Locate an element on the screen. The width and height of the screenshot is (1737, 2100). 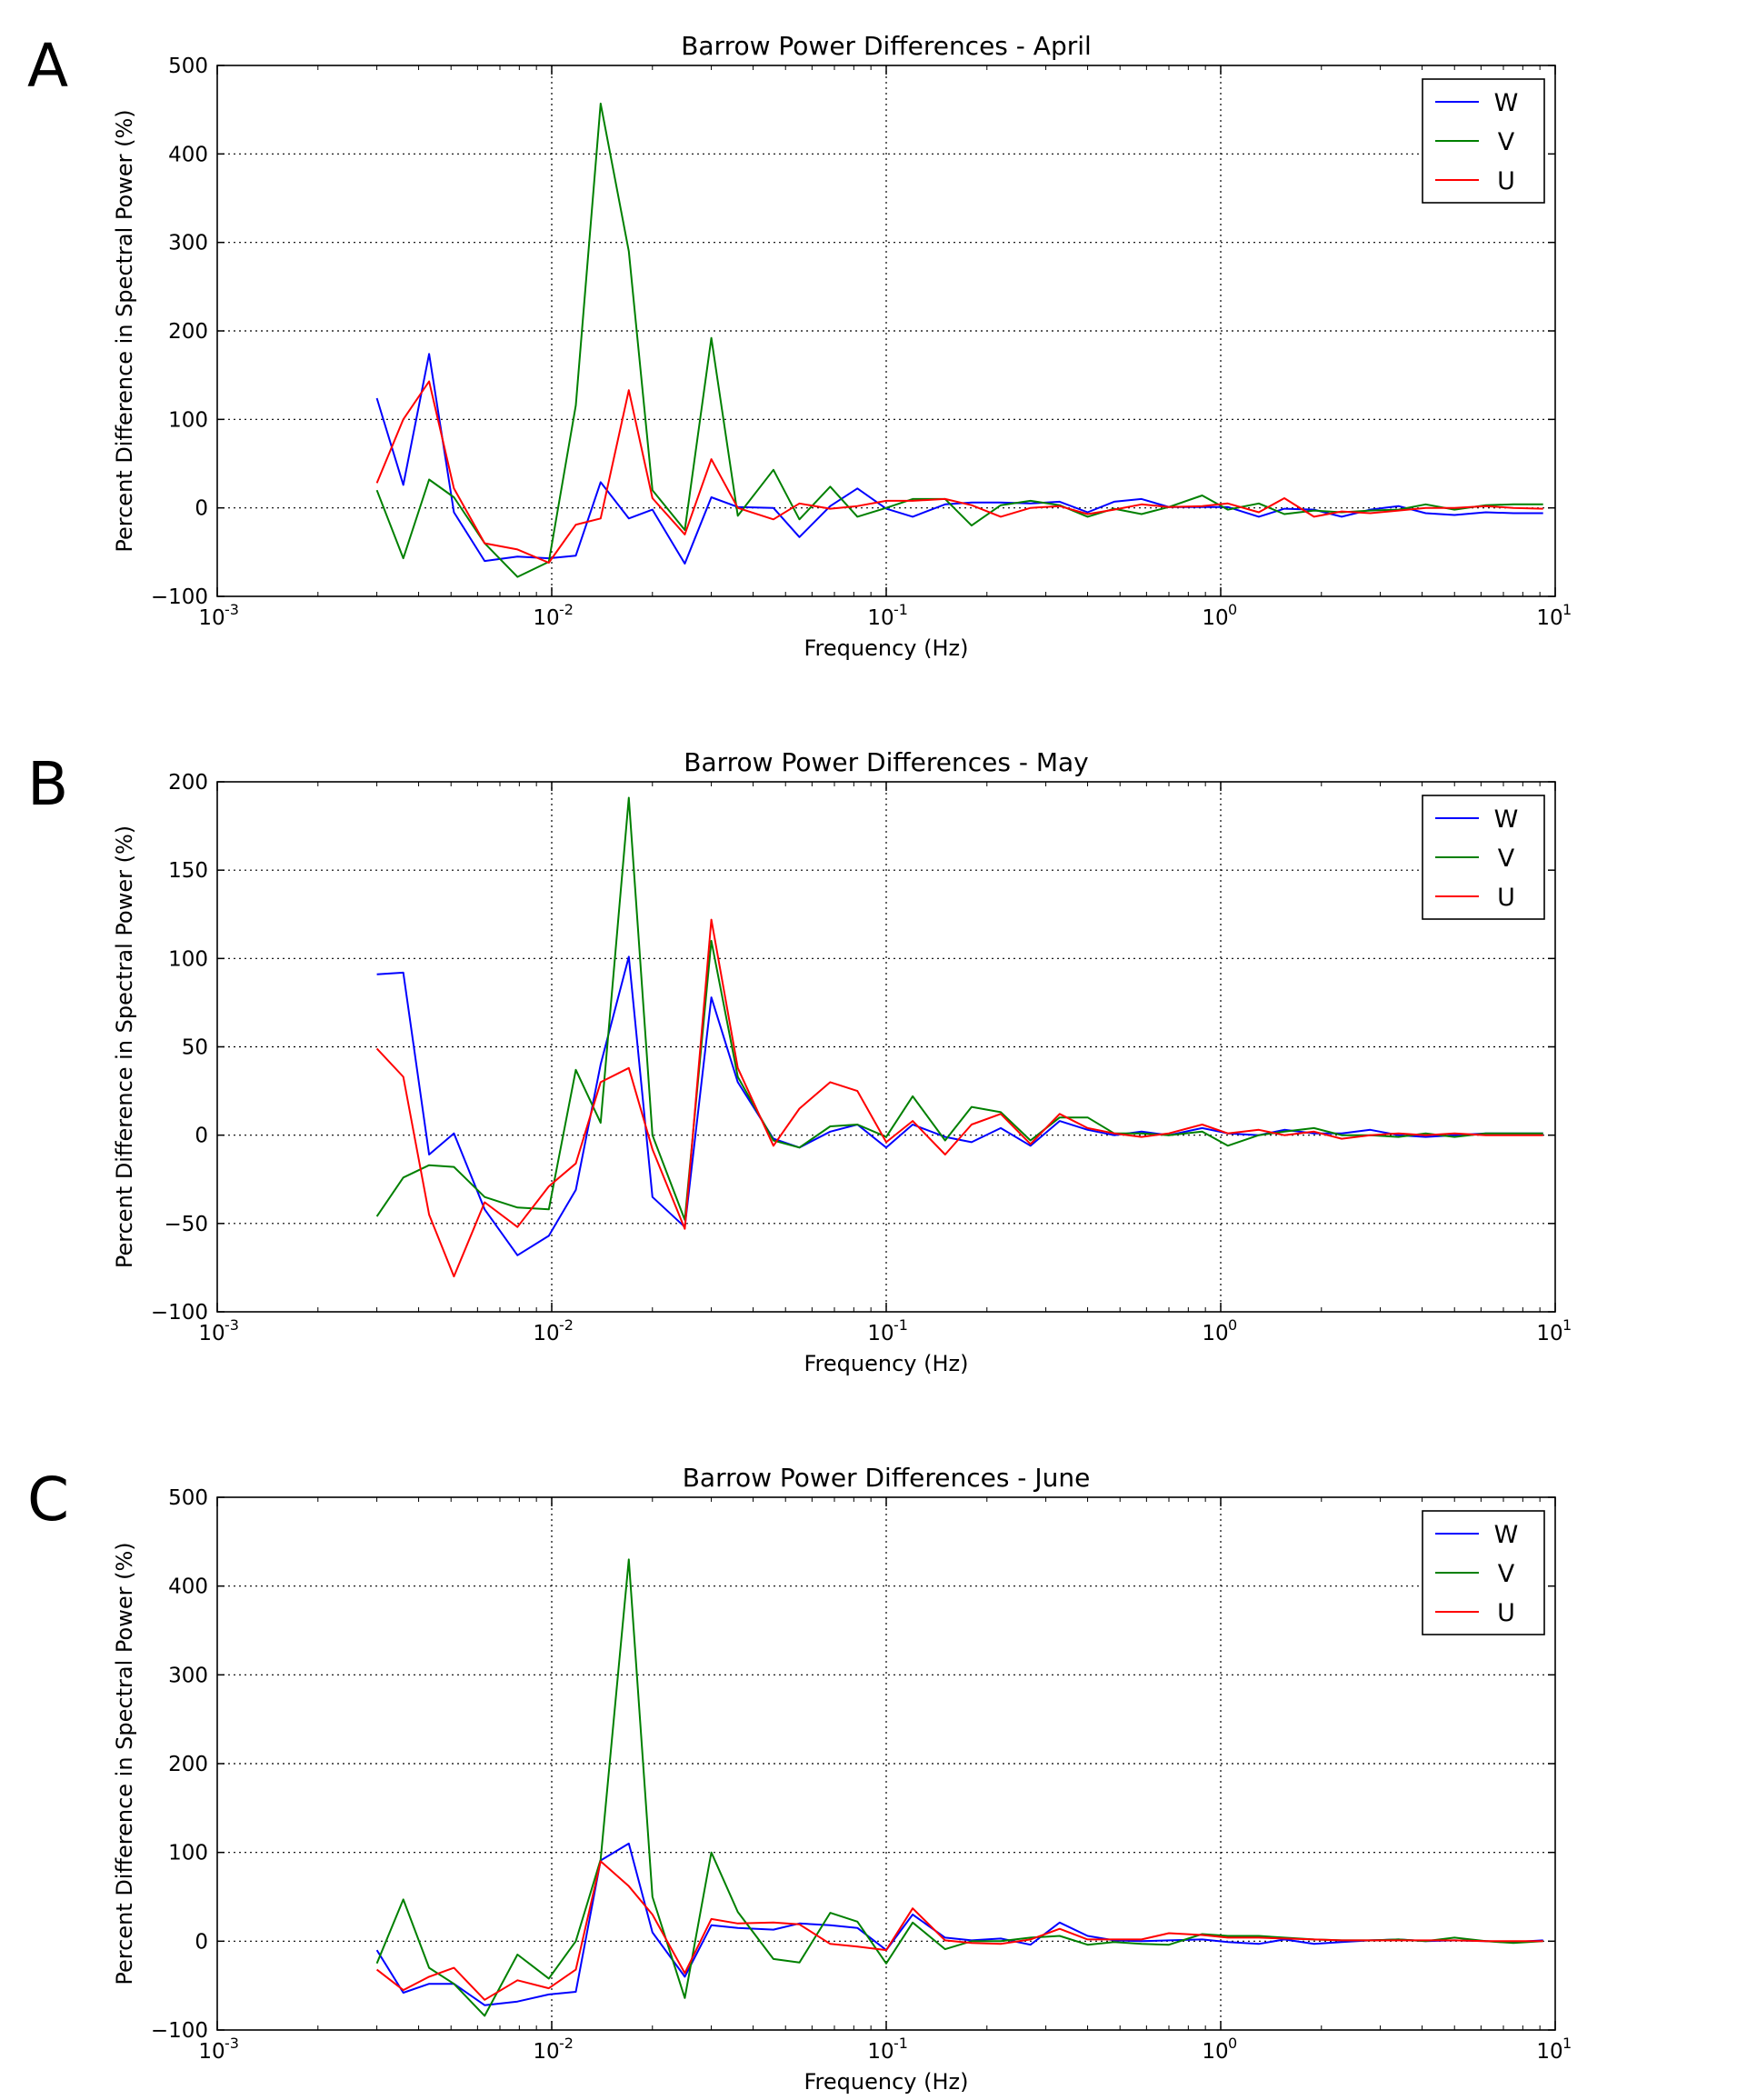
panel-label: B is located at coordinates (47, 784).